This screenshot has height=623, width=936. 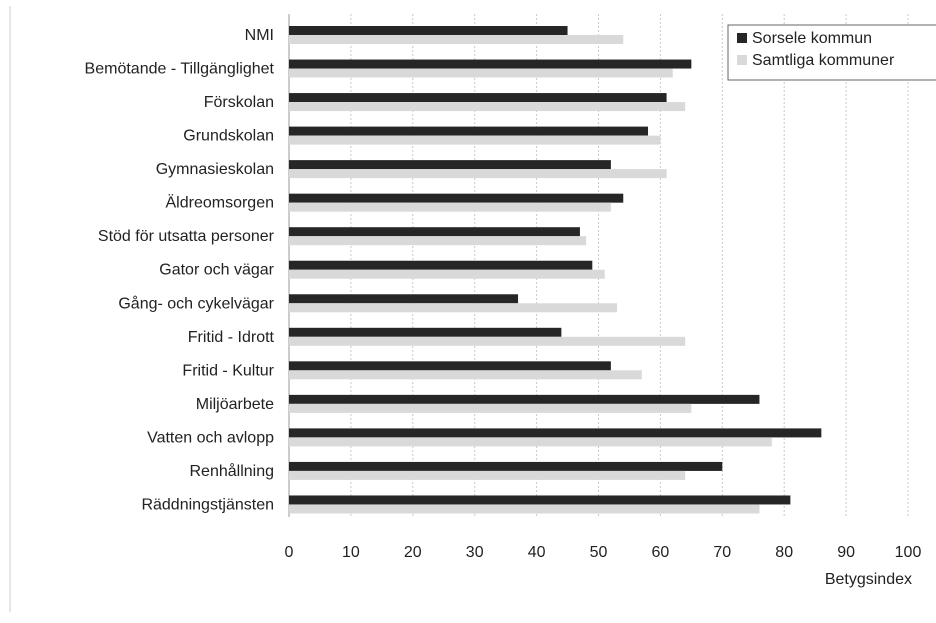 What do you see at coordinates (289, 552) in the screenshot?
I see `x-tick-label: 0` at bounding box center [289, 552].